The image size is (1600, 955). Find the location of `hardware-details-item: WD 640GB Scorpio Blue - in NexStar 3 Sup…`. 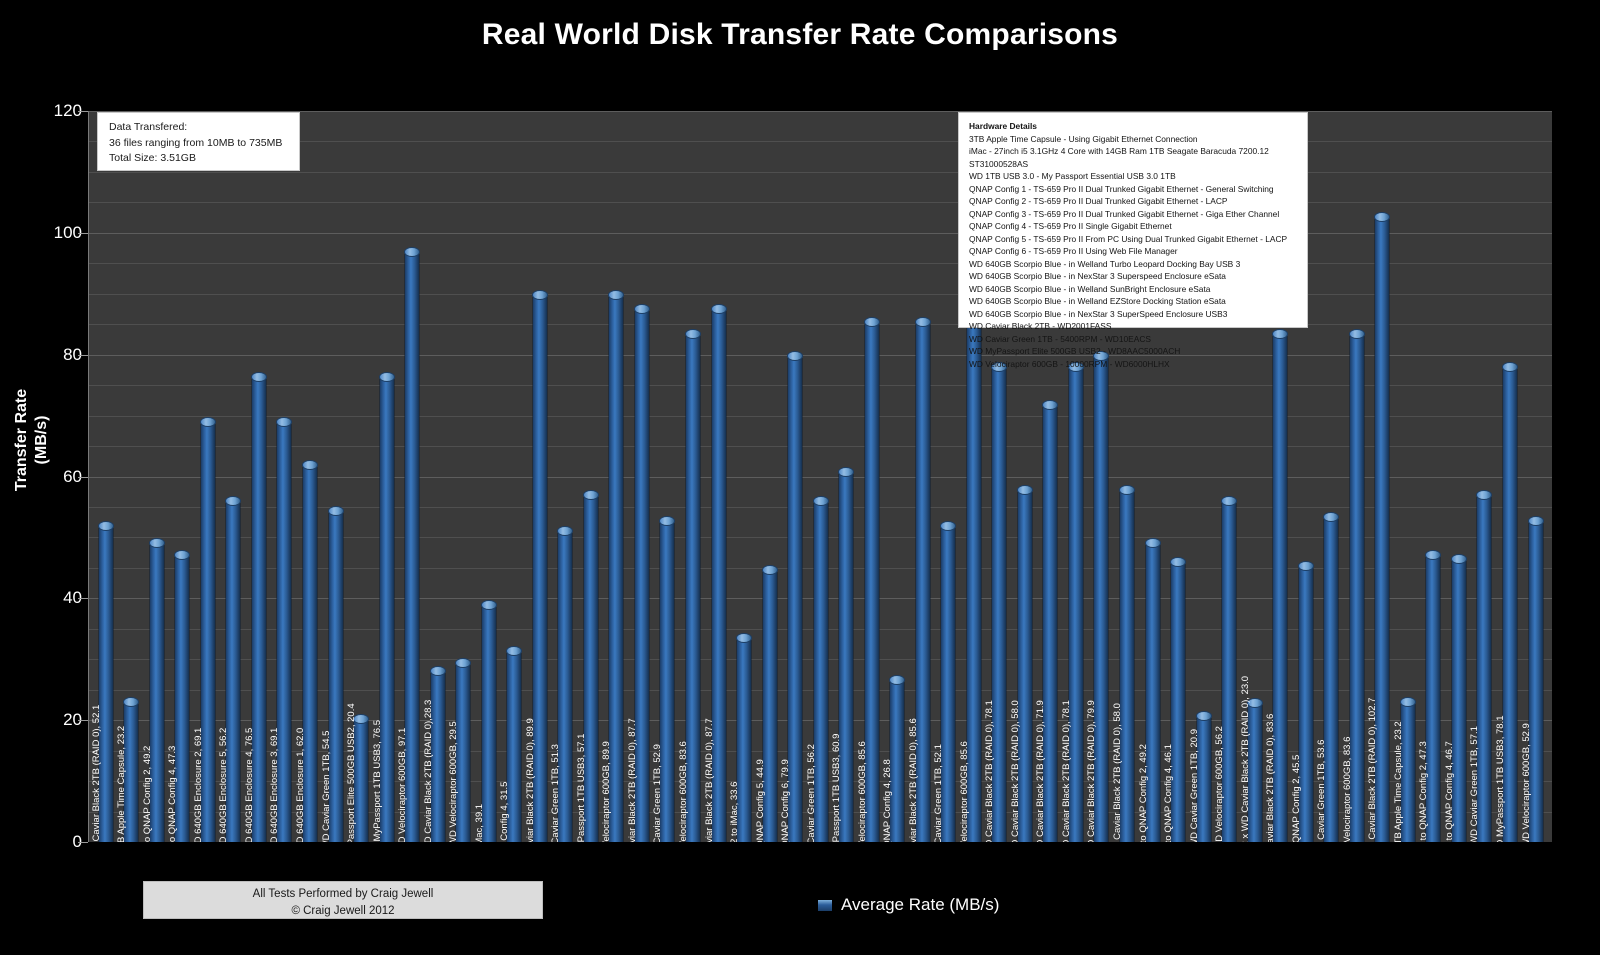

hardware-details-item: WD 640GB Scorpio Blue - in NexStar 3 Sup… is located at coordinates (1097, 276).